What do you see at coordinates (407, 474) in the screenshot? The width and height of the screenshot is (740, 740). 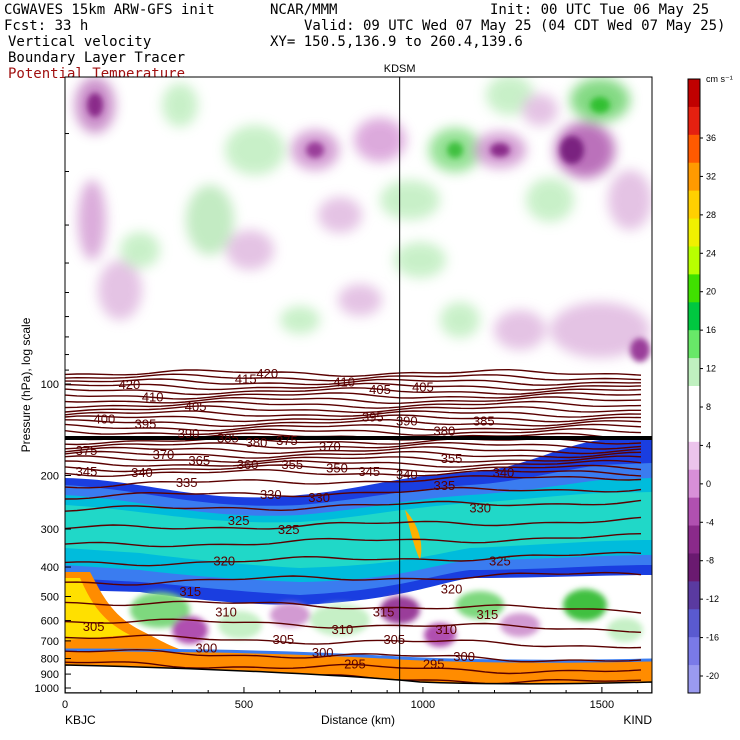 I see `theta-label: 340` at bounding box center [407, 474].